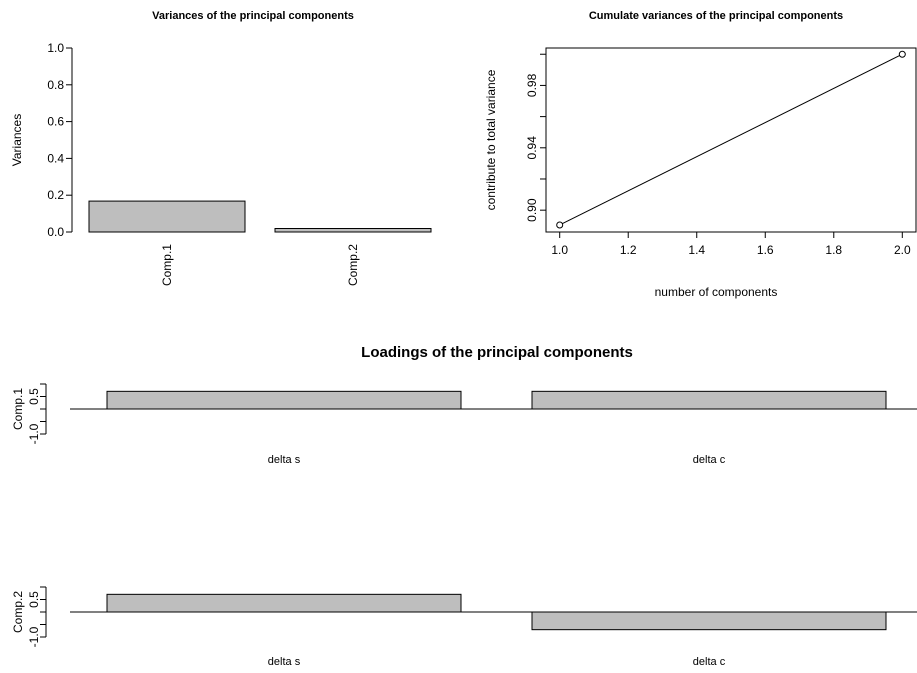 This screenshot has width=917, height=673. What do you see at coordinates (55, 195) in the screenshot?
I see `y-tick-label: 0.2` at bounding box center [55, 195].